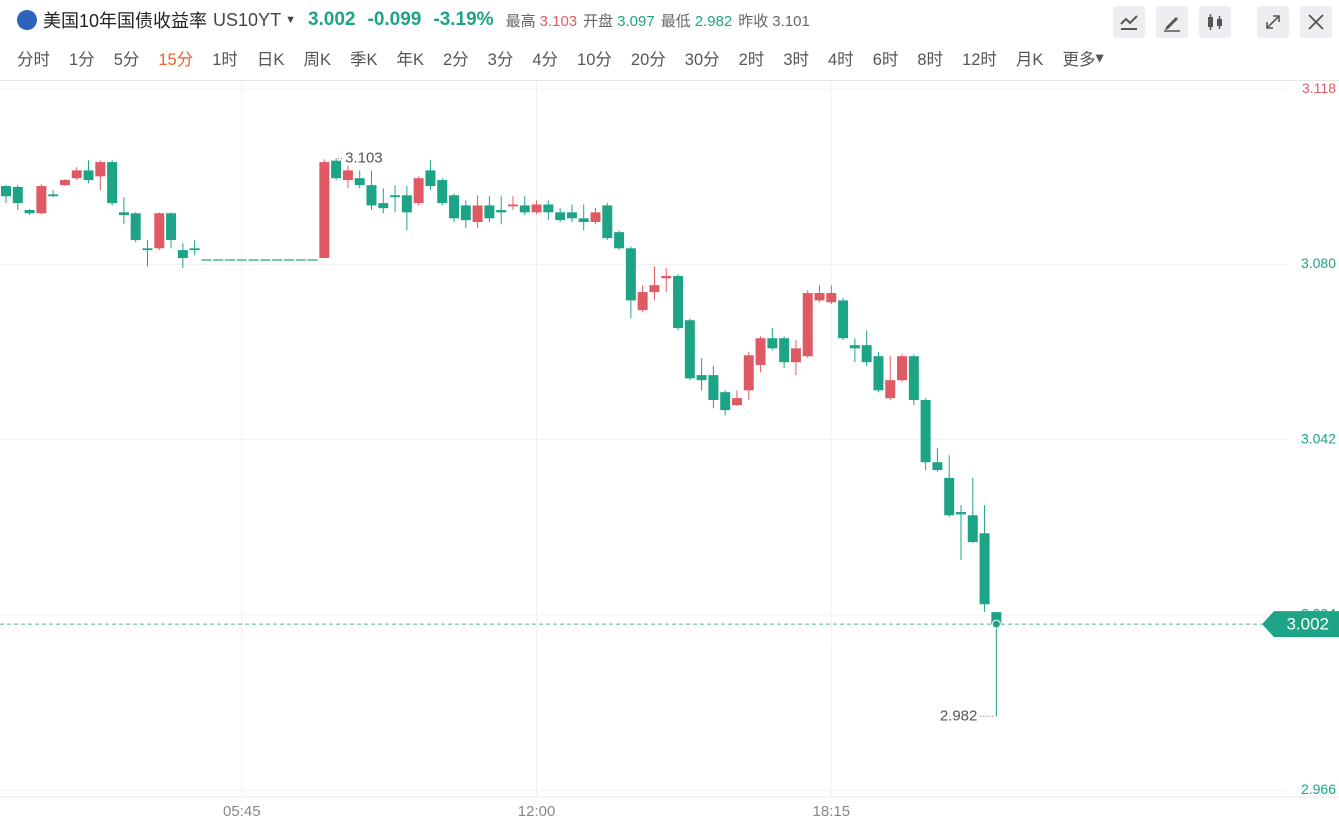 Image resolution: width=1339 pixels, height=828 pixels. What do you see at coordinates (455, 60) in the screenshot?
I see `timeframe-tab: 2分` at bounding box center [455, 60].